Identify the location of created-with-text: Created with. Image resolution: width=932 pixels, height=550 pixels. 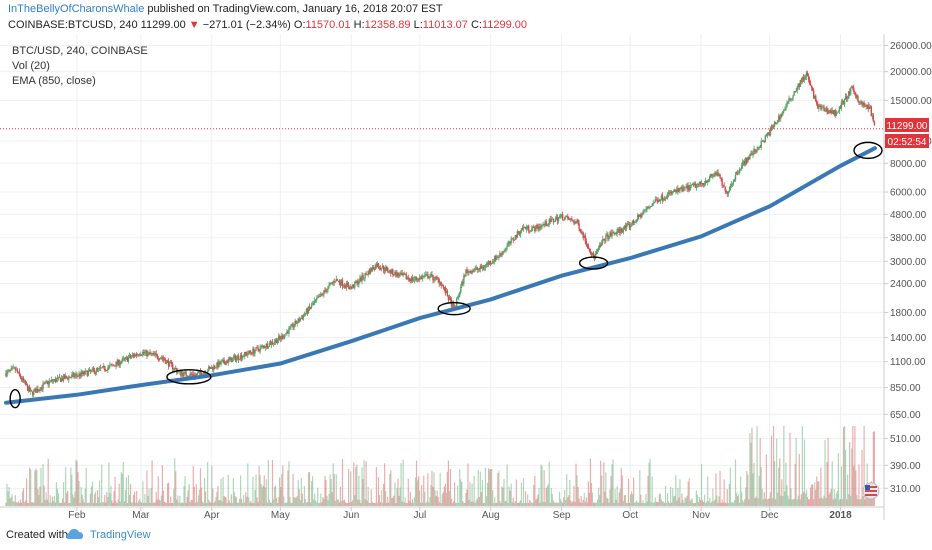
(37, 535).